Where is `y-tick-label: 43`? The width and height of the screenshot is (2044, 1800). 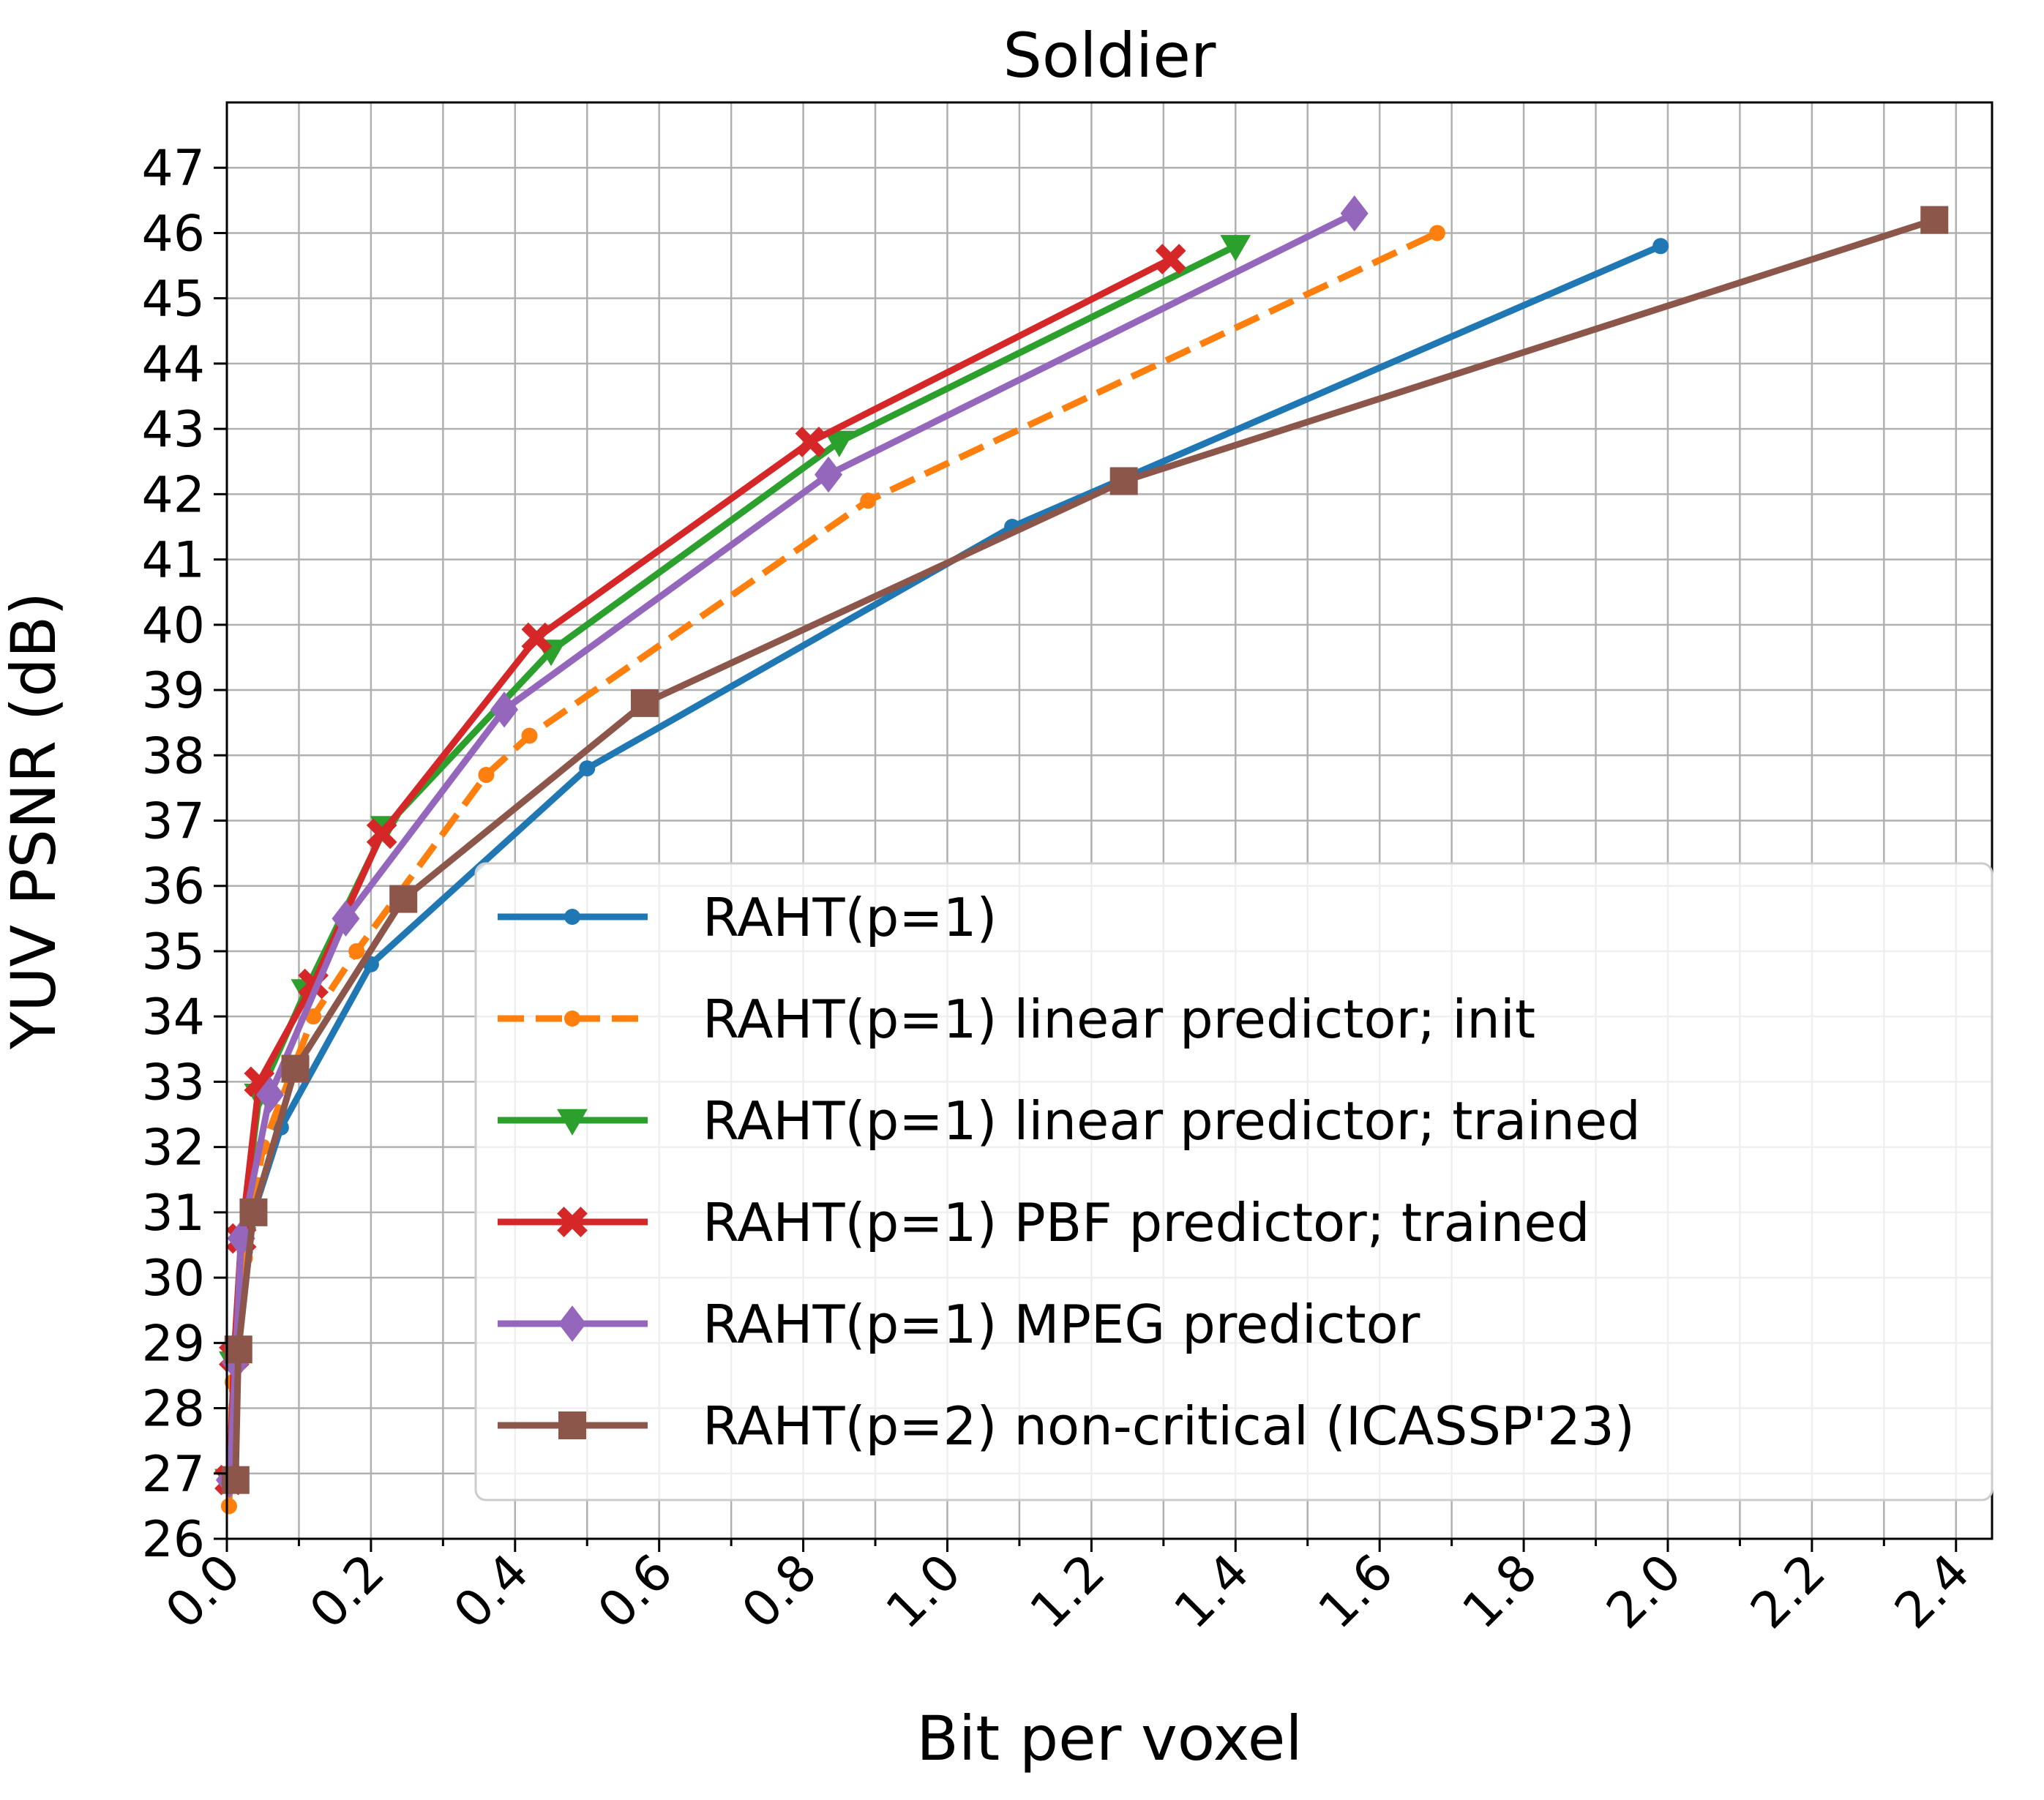
y-tick-label: 43 is located at coordinates (173, 430).